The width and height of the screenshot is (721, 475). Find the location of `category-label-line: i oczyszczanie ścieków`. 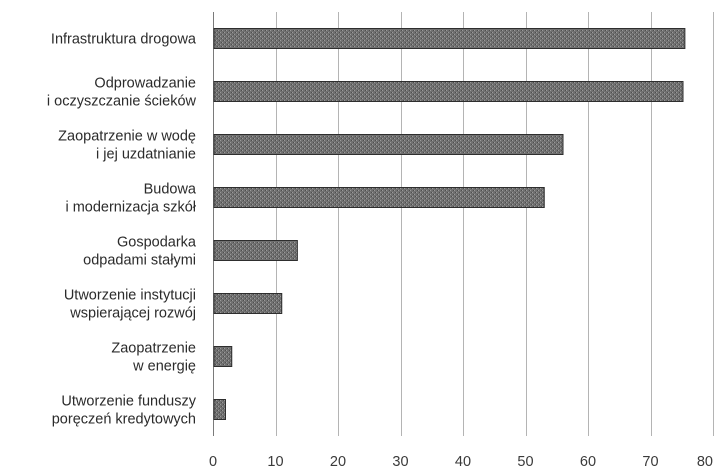

category-label-line: i oczyszczanie ścieków is located at coordinates (122, 102).